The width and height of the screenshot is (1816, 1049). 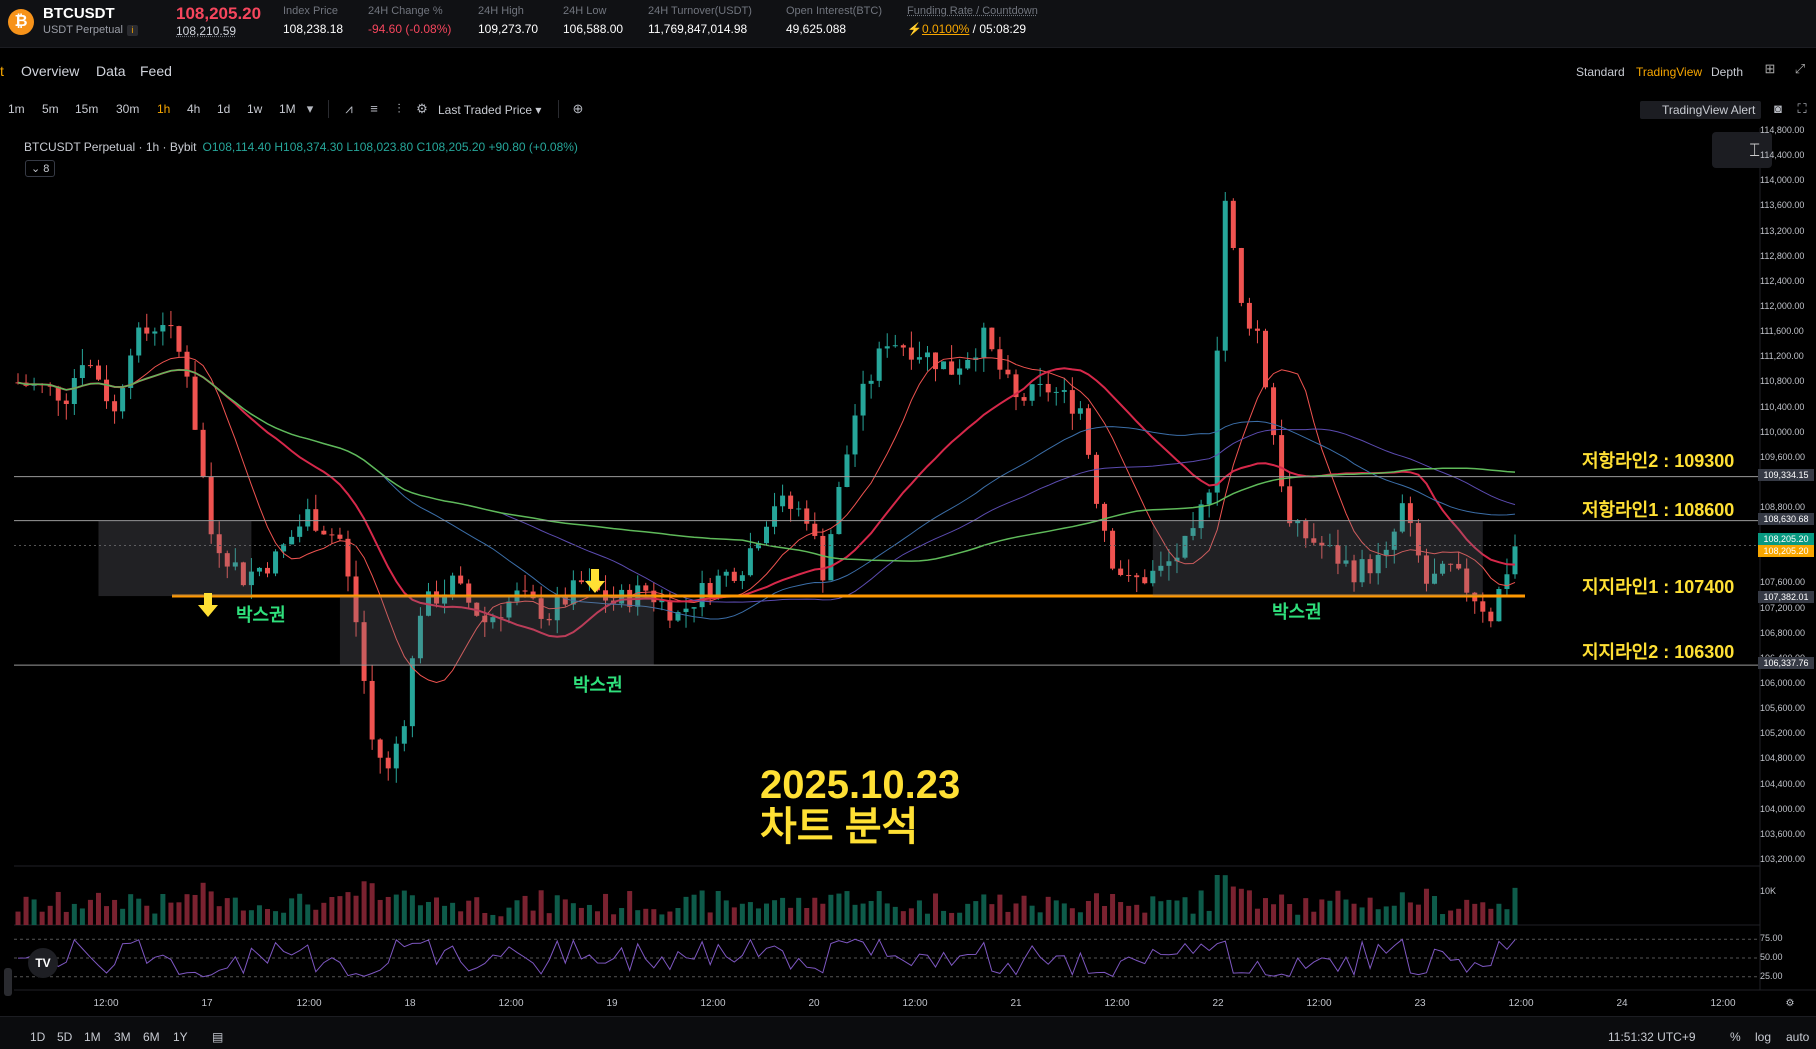 I want to click on log-toggle: log, so click(x=1763, y=1037).